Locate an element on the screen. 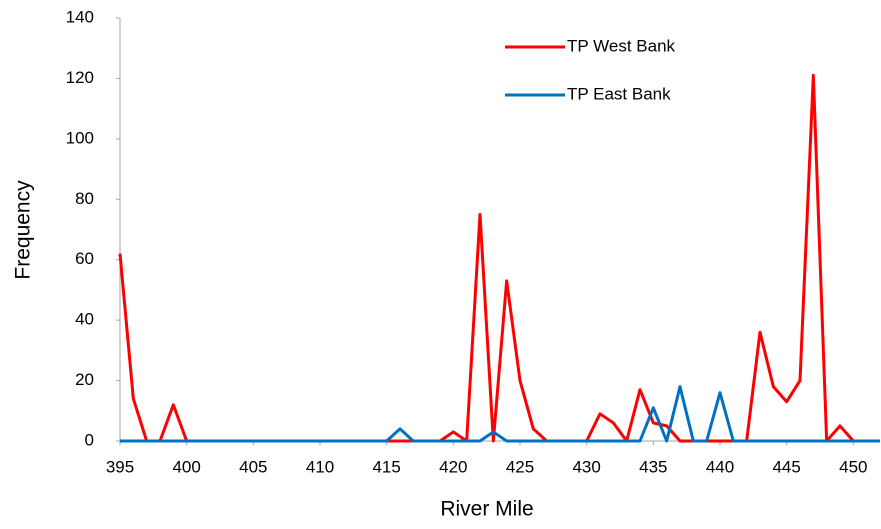 The image size is (881, 529). legend-label: TP East Bank is located at coordinates (619, 93).